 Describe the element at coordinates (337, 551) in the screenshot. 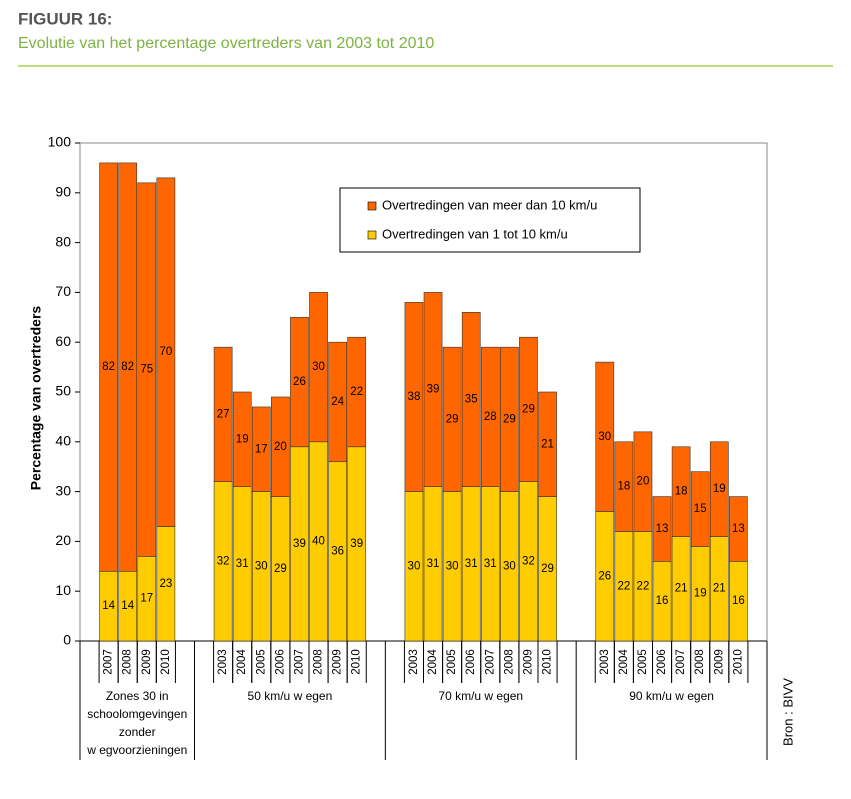

I see `value-label: 36` at that location.